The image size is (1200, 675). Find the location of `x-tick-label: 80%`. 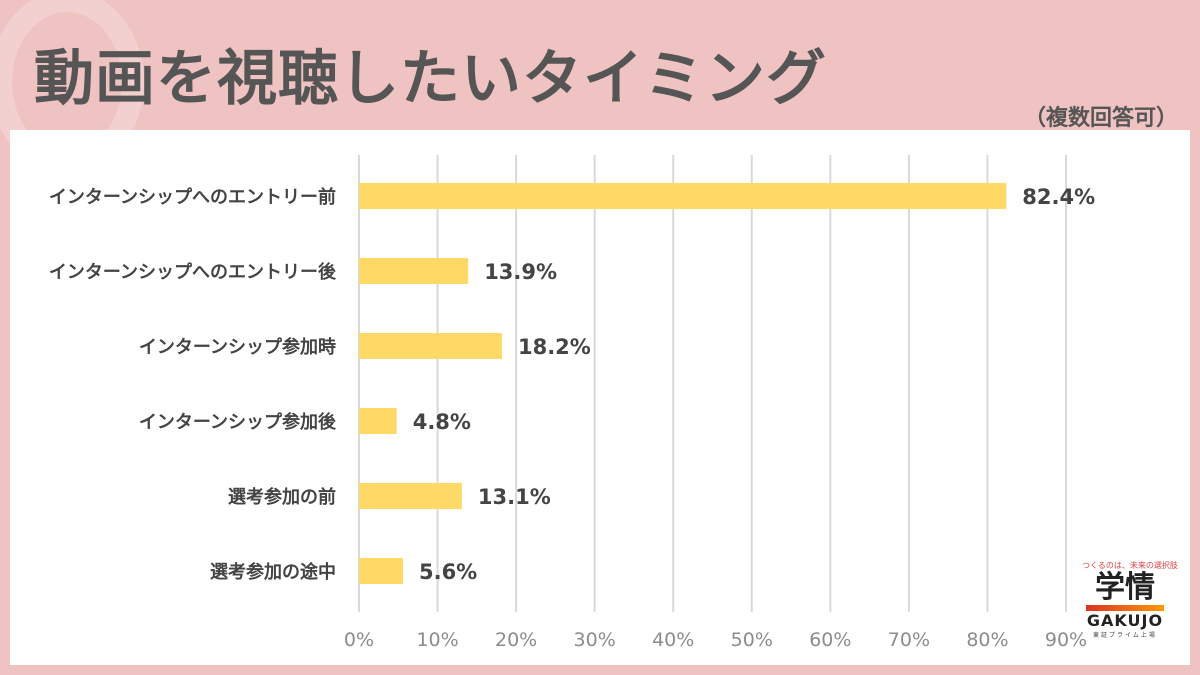

x-tick-label: 80% is located at coordinates (987, 640).